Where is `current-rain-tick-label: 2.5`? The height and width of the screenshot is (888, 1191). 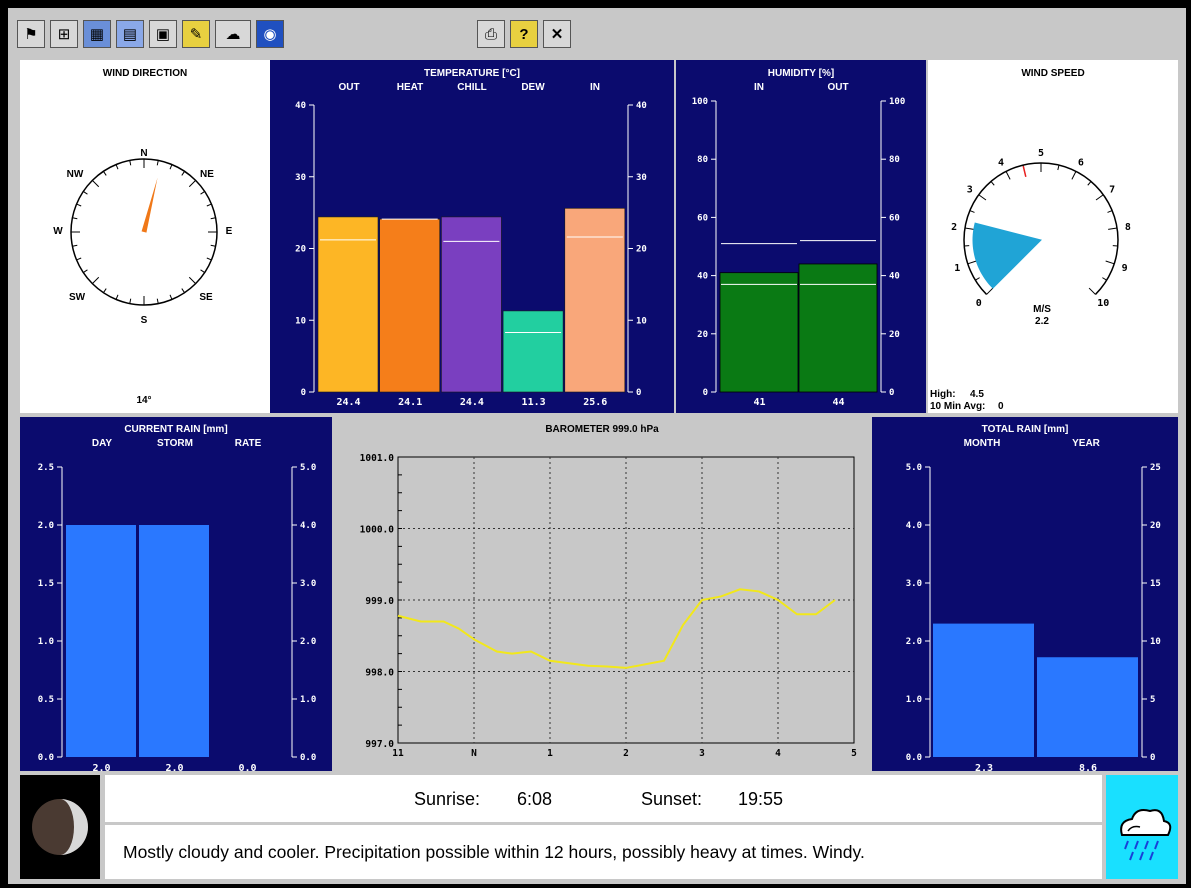 current-rain-tick-label: 2.5 is located at coordinates (46, 468).